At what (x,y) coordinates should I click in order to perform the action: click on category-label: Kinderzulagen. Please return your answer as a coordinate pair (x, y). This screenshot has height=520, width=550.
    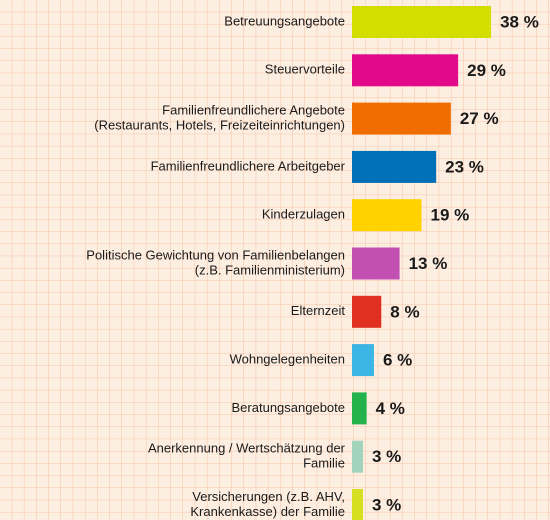
    Looking at the image, I should click on (303, 214).